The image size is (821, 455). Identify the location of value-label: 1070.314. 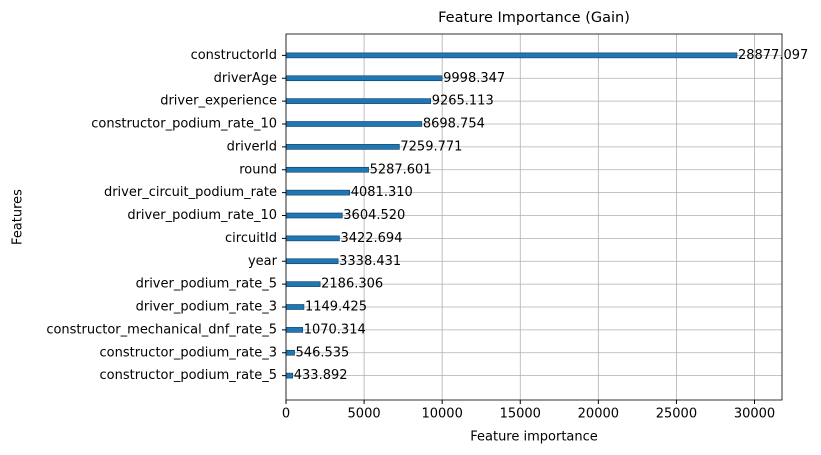
(335, 329).